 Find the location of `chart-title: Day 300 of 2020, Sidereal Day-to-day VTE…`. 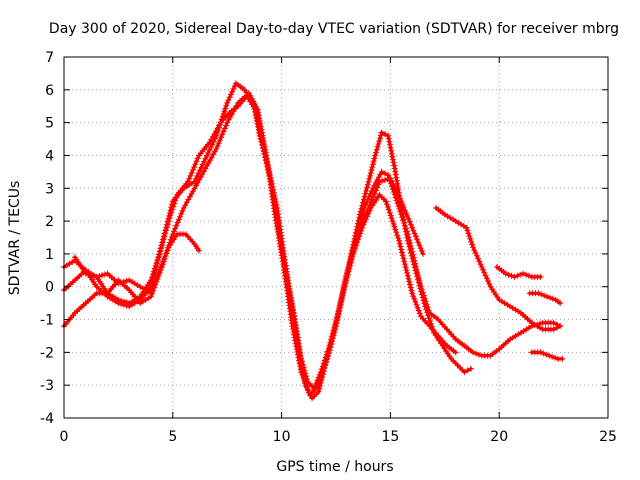

chart-title: Day 300 of 2020, Sidereal Day-to-day VTE… is located at coordinates (334, 29).